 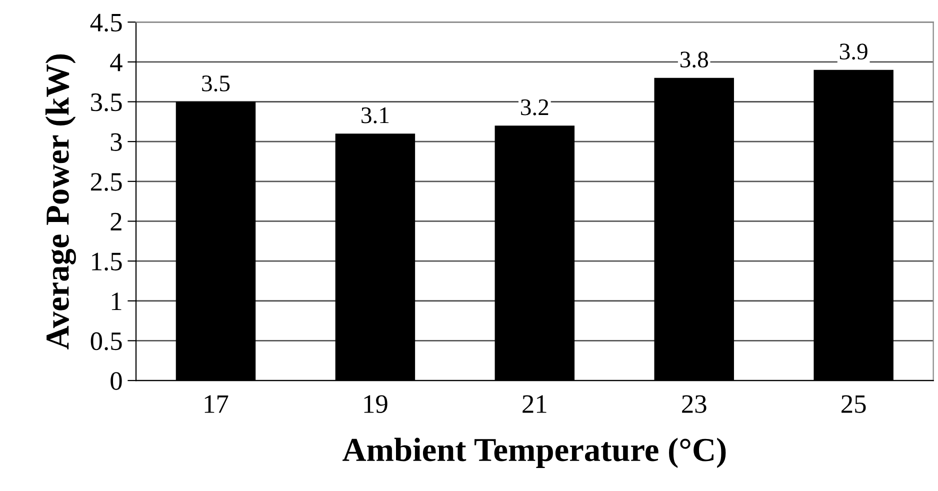 I want to click on y-tick-label: 4, so click(x=116, y=63).